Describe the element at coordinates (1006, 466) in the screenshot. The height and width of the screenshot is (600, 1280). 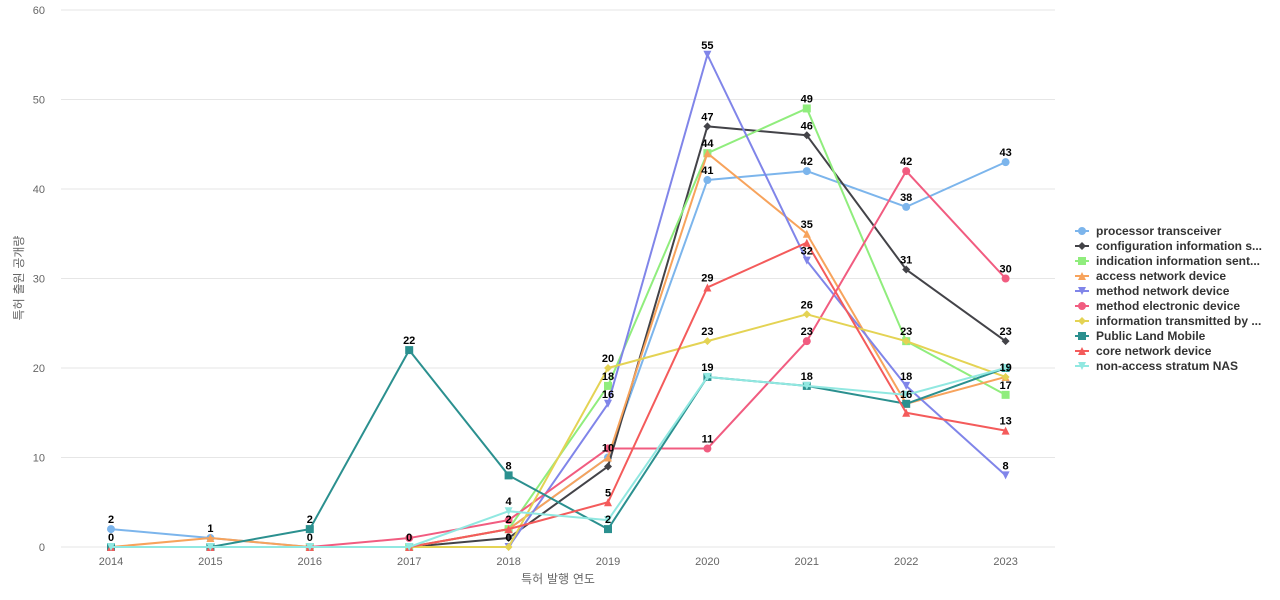
I see `data-label: 8` at that location.